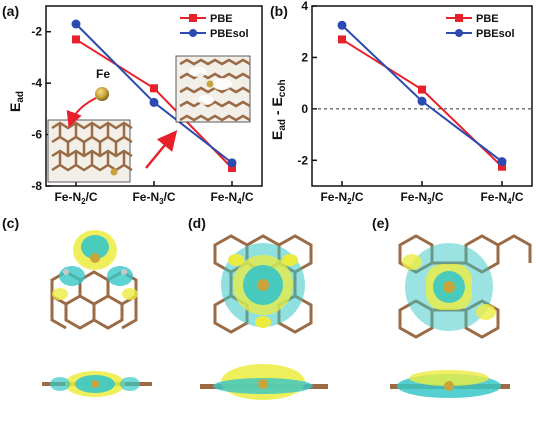 The height and width of the screenshot is (421, 536). I want to click on chart-b-ytick-label: 4, so click(304, 6).